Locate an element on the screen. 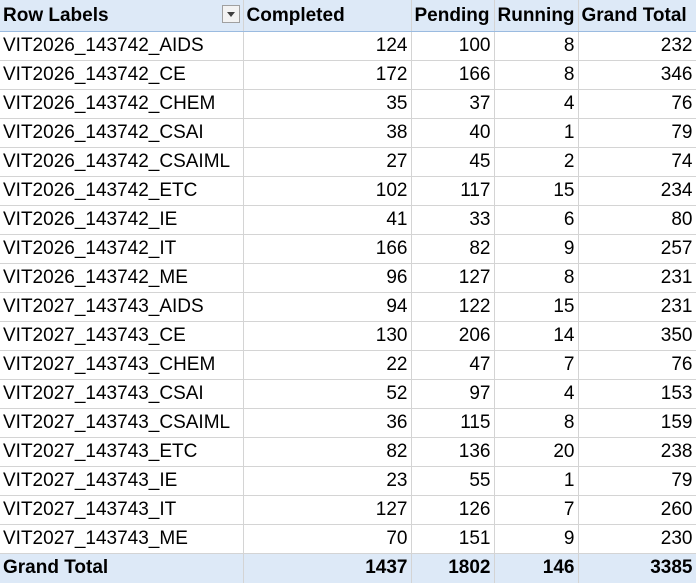  running-cell: 20 is located at coordinates (536, 452).